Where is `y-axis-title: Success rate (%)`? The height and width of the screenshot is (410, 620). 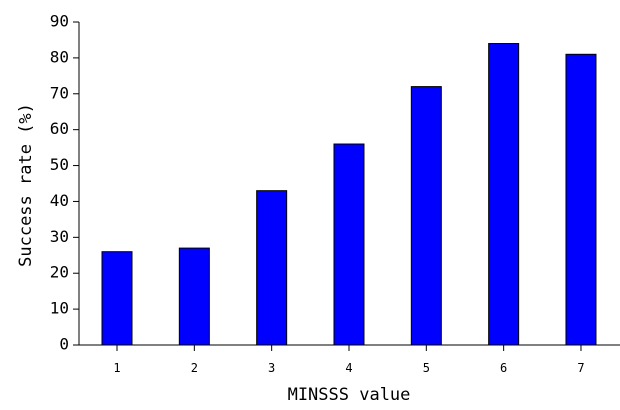
y-axis-title: Success rate (%) is located at coordinates (26, 185).